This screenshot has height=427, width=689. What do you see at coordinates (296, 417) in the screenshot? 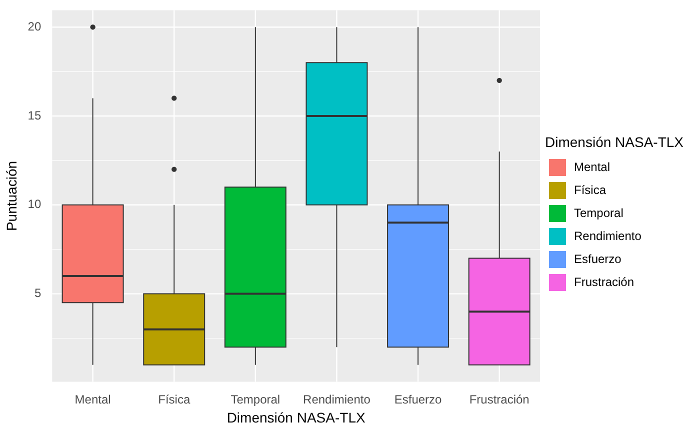
I see `x-axis-title: Dimensión NASA-TLX` at bounding box center [296, 417].